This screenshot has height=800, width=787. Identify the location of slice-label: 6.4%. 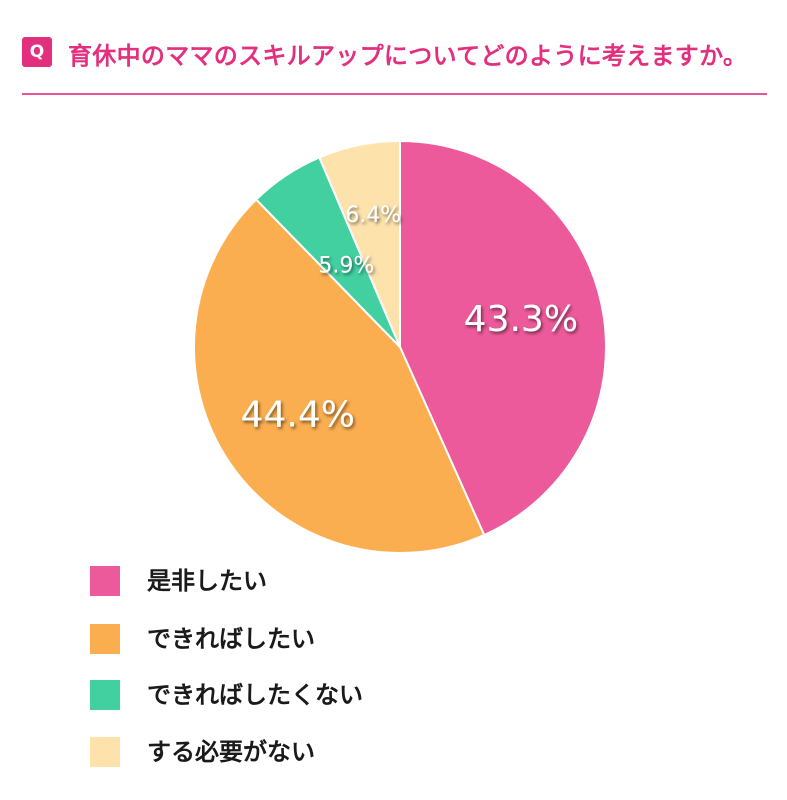
(373, 215).